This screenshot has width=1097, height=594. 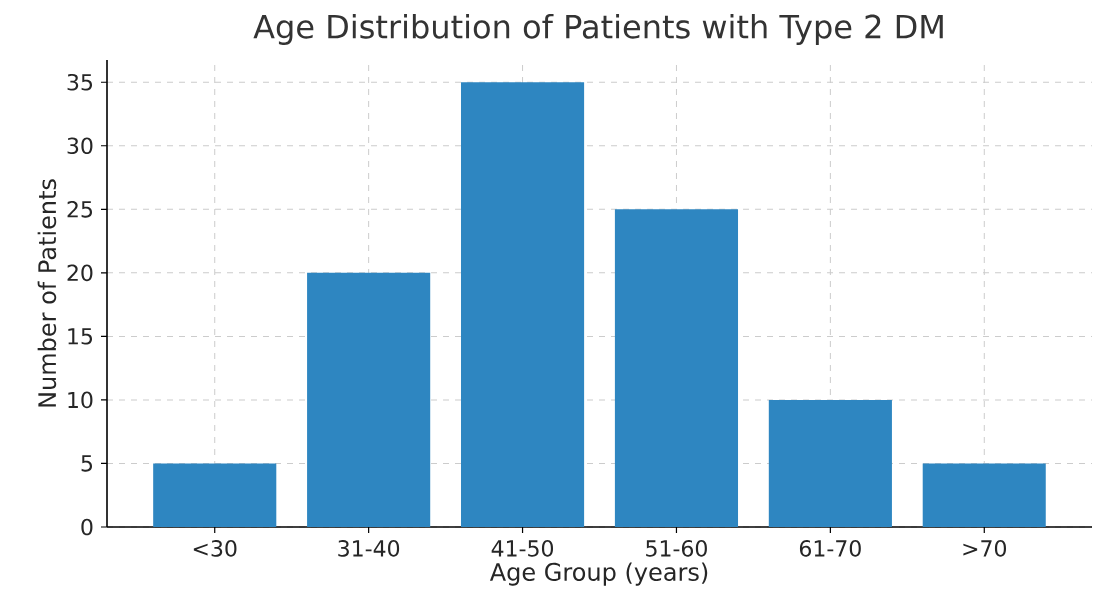 I want to click on y-tick-label: 5, so click(x=87, y=463).